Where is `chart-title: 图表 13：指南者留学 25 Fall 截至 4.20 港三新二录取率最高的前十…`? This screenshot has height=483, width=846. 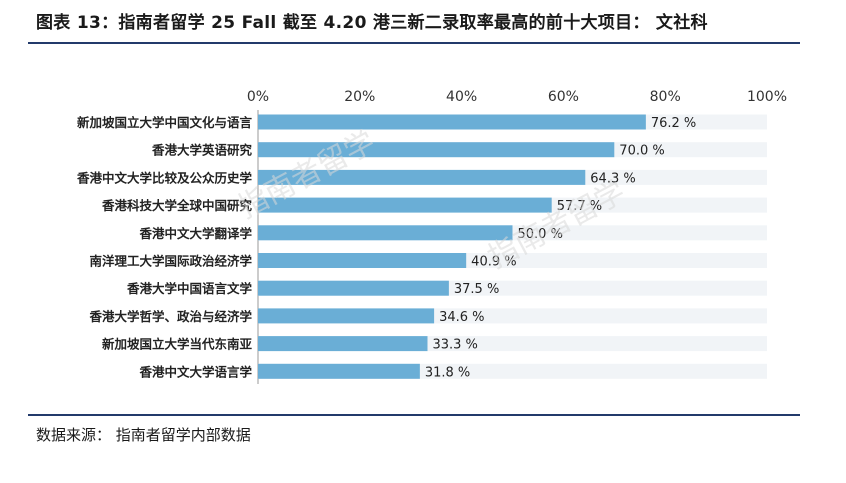 chart-title: 图表 13：指南者留学 25 Fall 截至 4.20 港三新二录取率最高的前十… is located at coordinates (372, 23).